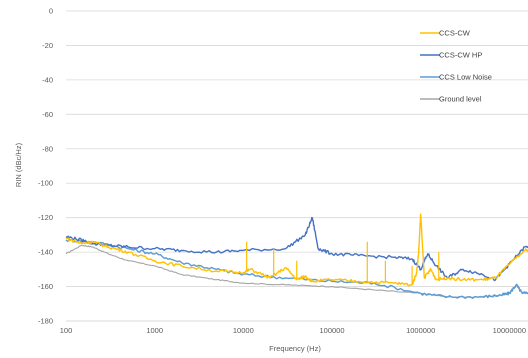 This screenshot has height=358, width=528. What do you see at coordinates (509, 330) in the screenshot?
I see `x-tick-label: 10000000` at bounding box center [509, 330].